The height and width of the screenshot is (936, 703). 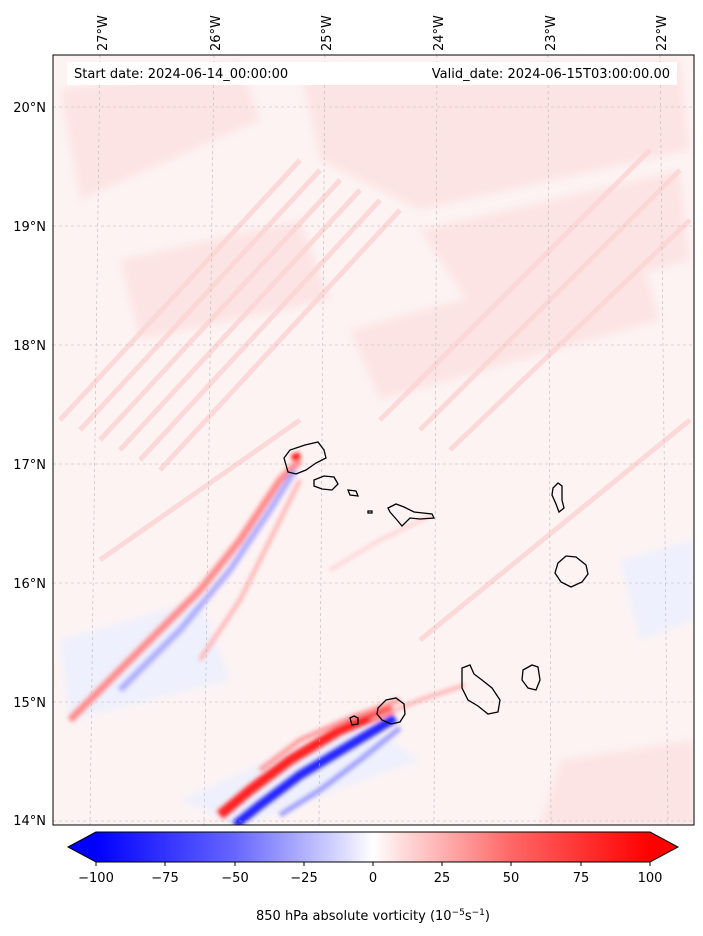 What do you see at coordinates (551, 33) in the screenshot?
I see `lon-label-23w: 23°W` at bounding box center [551, 33].